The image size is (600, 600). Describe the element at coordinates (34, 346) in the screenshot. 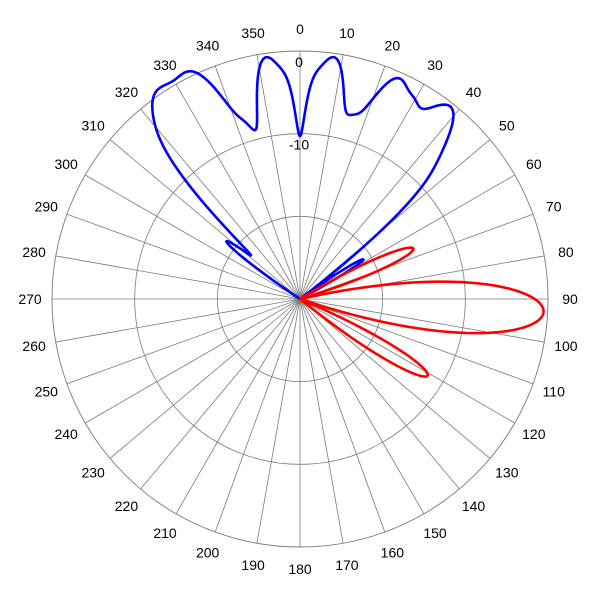

I see `angle-tick-label: 260` at that location.